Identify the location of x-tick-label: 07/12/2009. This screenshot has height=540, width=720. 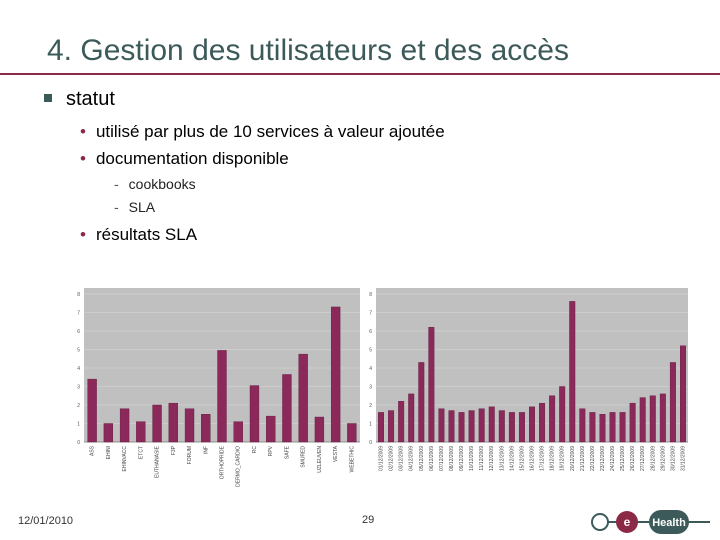
(442, 458).